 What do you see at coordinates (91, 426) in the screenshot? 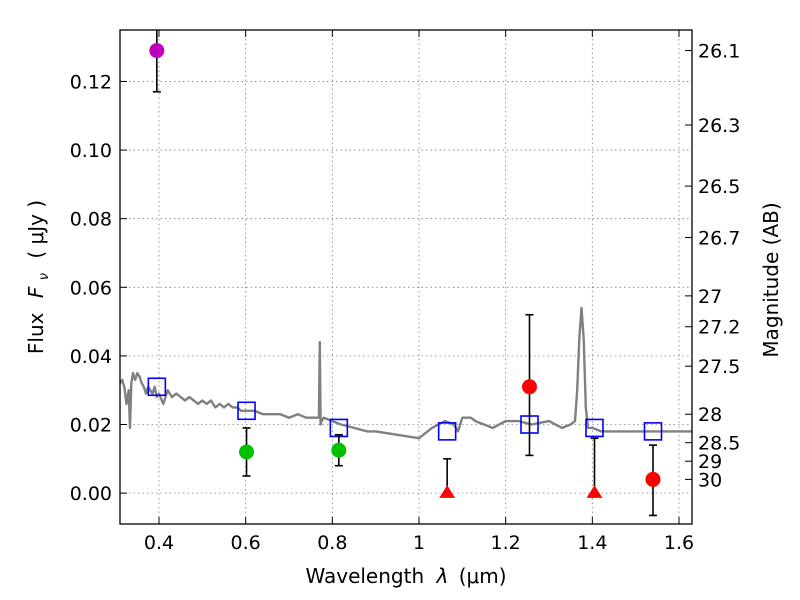
I see `y-tick-label: 0.02` at bounding box center [91, 426].